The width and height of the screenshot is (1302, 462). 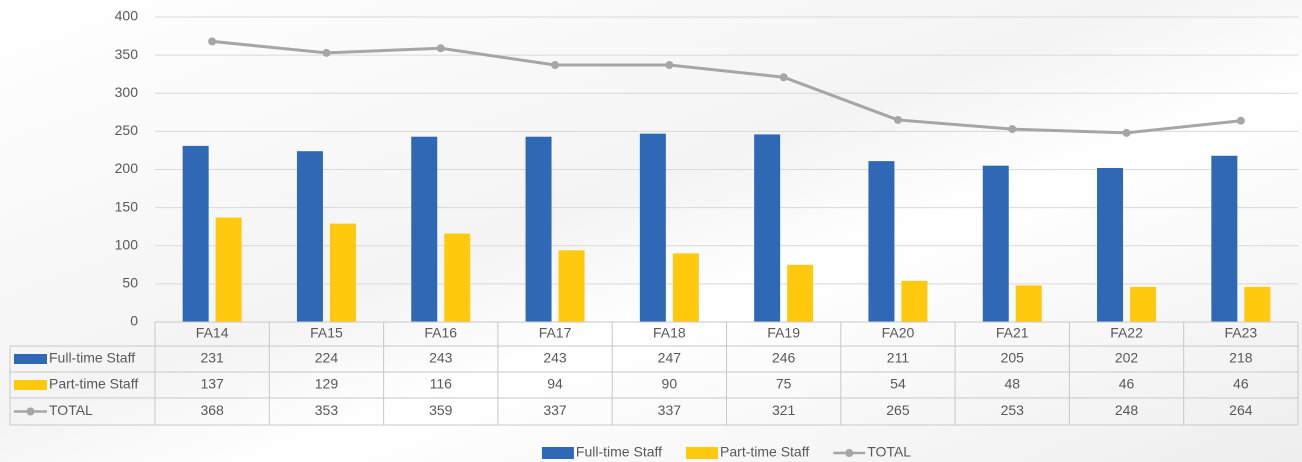 What do you see at coordinates (327, 410) in the screenshot?
I see `table-cell: 353` at bounding box center [327, 410].